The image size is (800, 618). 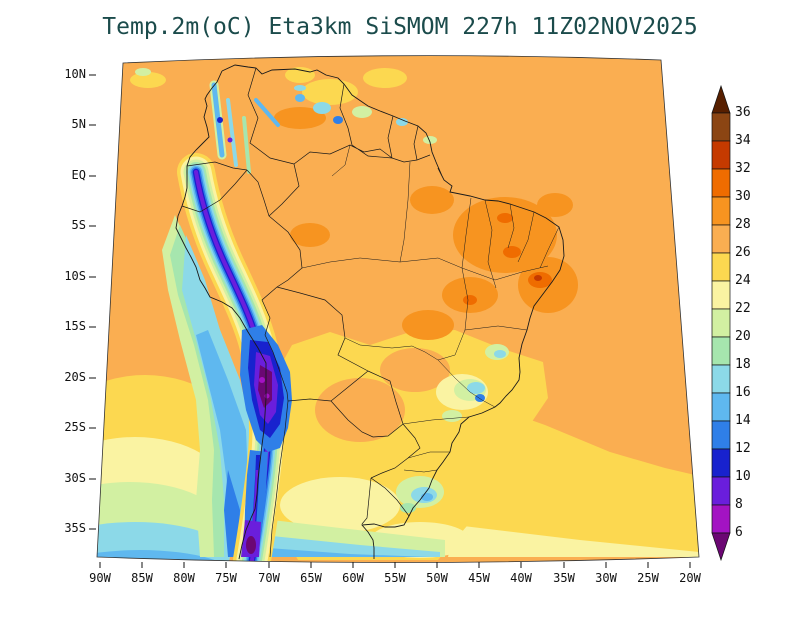 I want to click on pacific-cold-strip, so click(x=207, y=386).